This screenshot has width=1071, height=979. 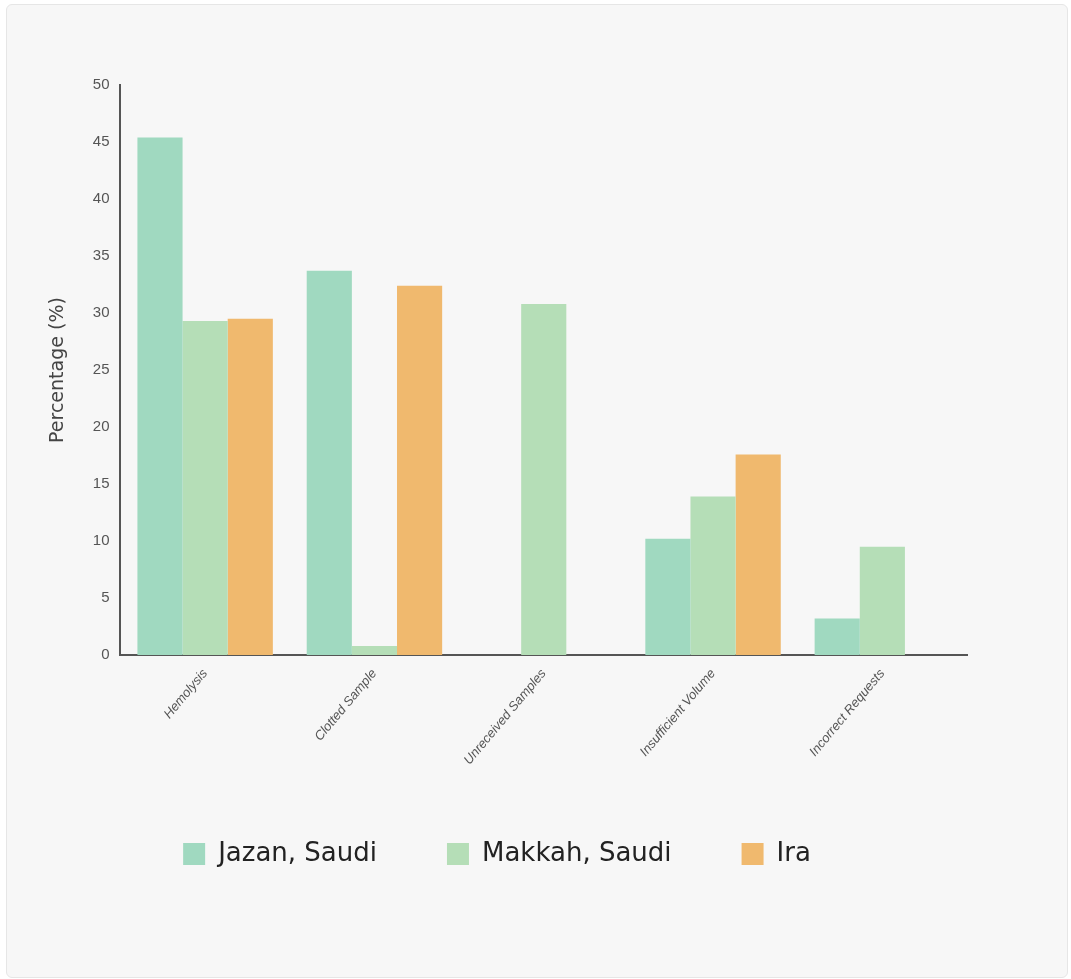 I want to click on y-tick-label: 20, so click(x=101, y=426).